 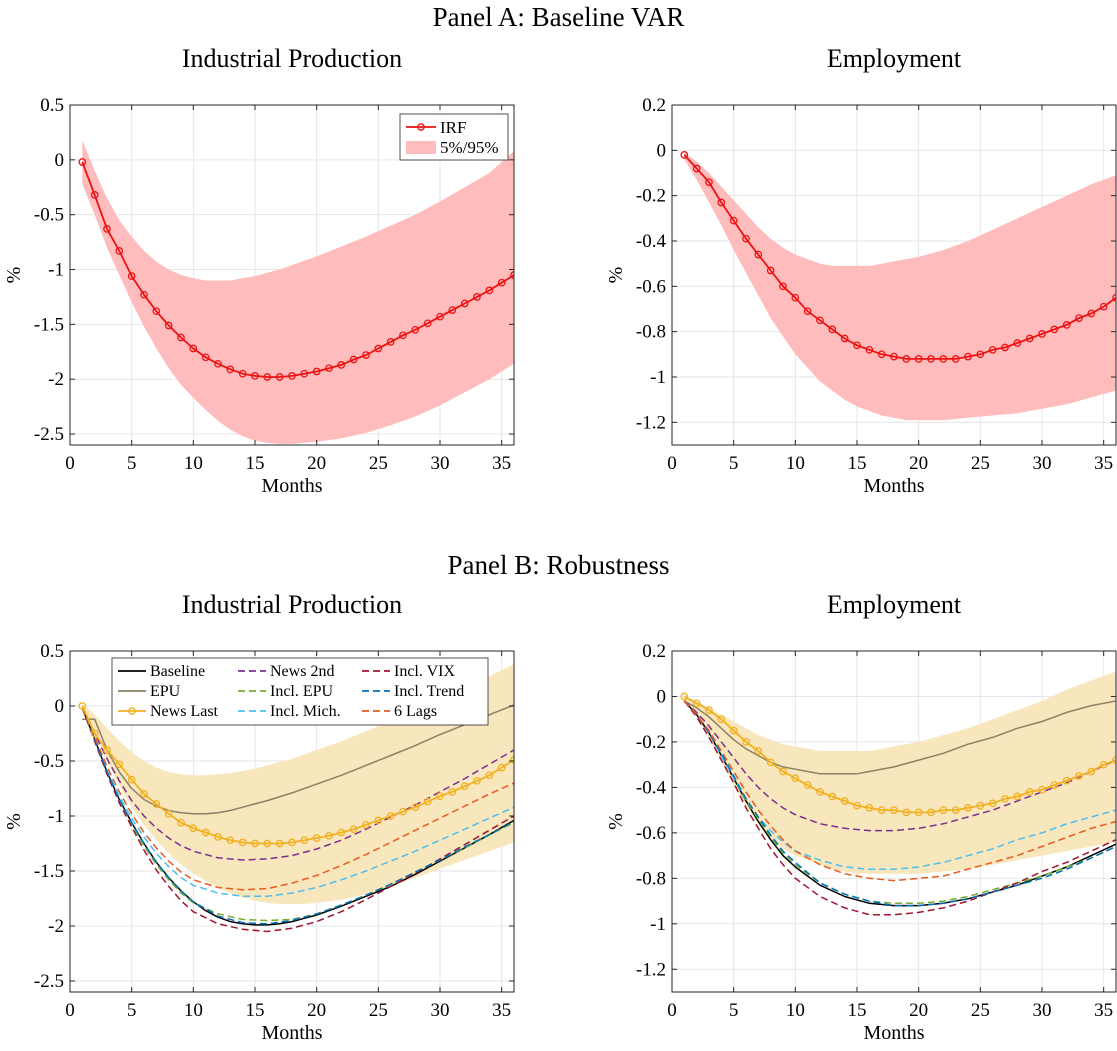 I want to click on y-tick-label: 0.2, so click(x=654, y=105).